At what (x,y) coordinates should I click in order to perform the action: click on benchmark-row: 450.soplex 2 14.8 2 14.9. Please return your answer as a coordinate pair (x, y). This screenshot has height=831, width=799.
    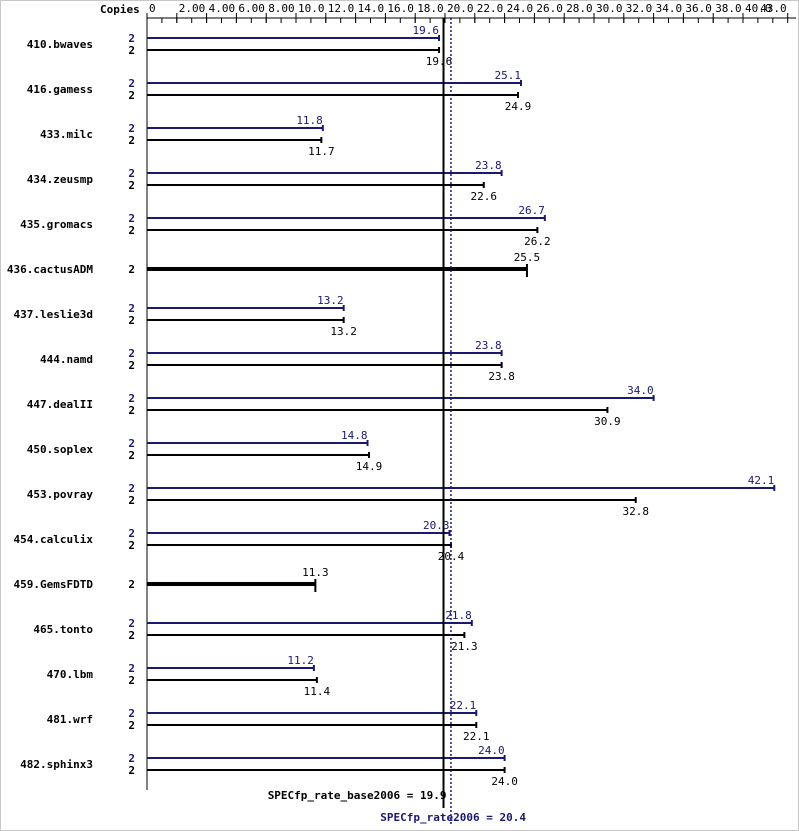
    Looking at the image, I should click on (204, 451).